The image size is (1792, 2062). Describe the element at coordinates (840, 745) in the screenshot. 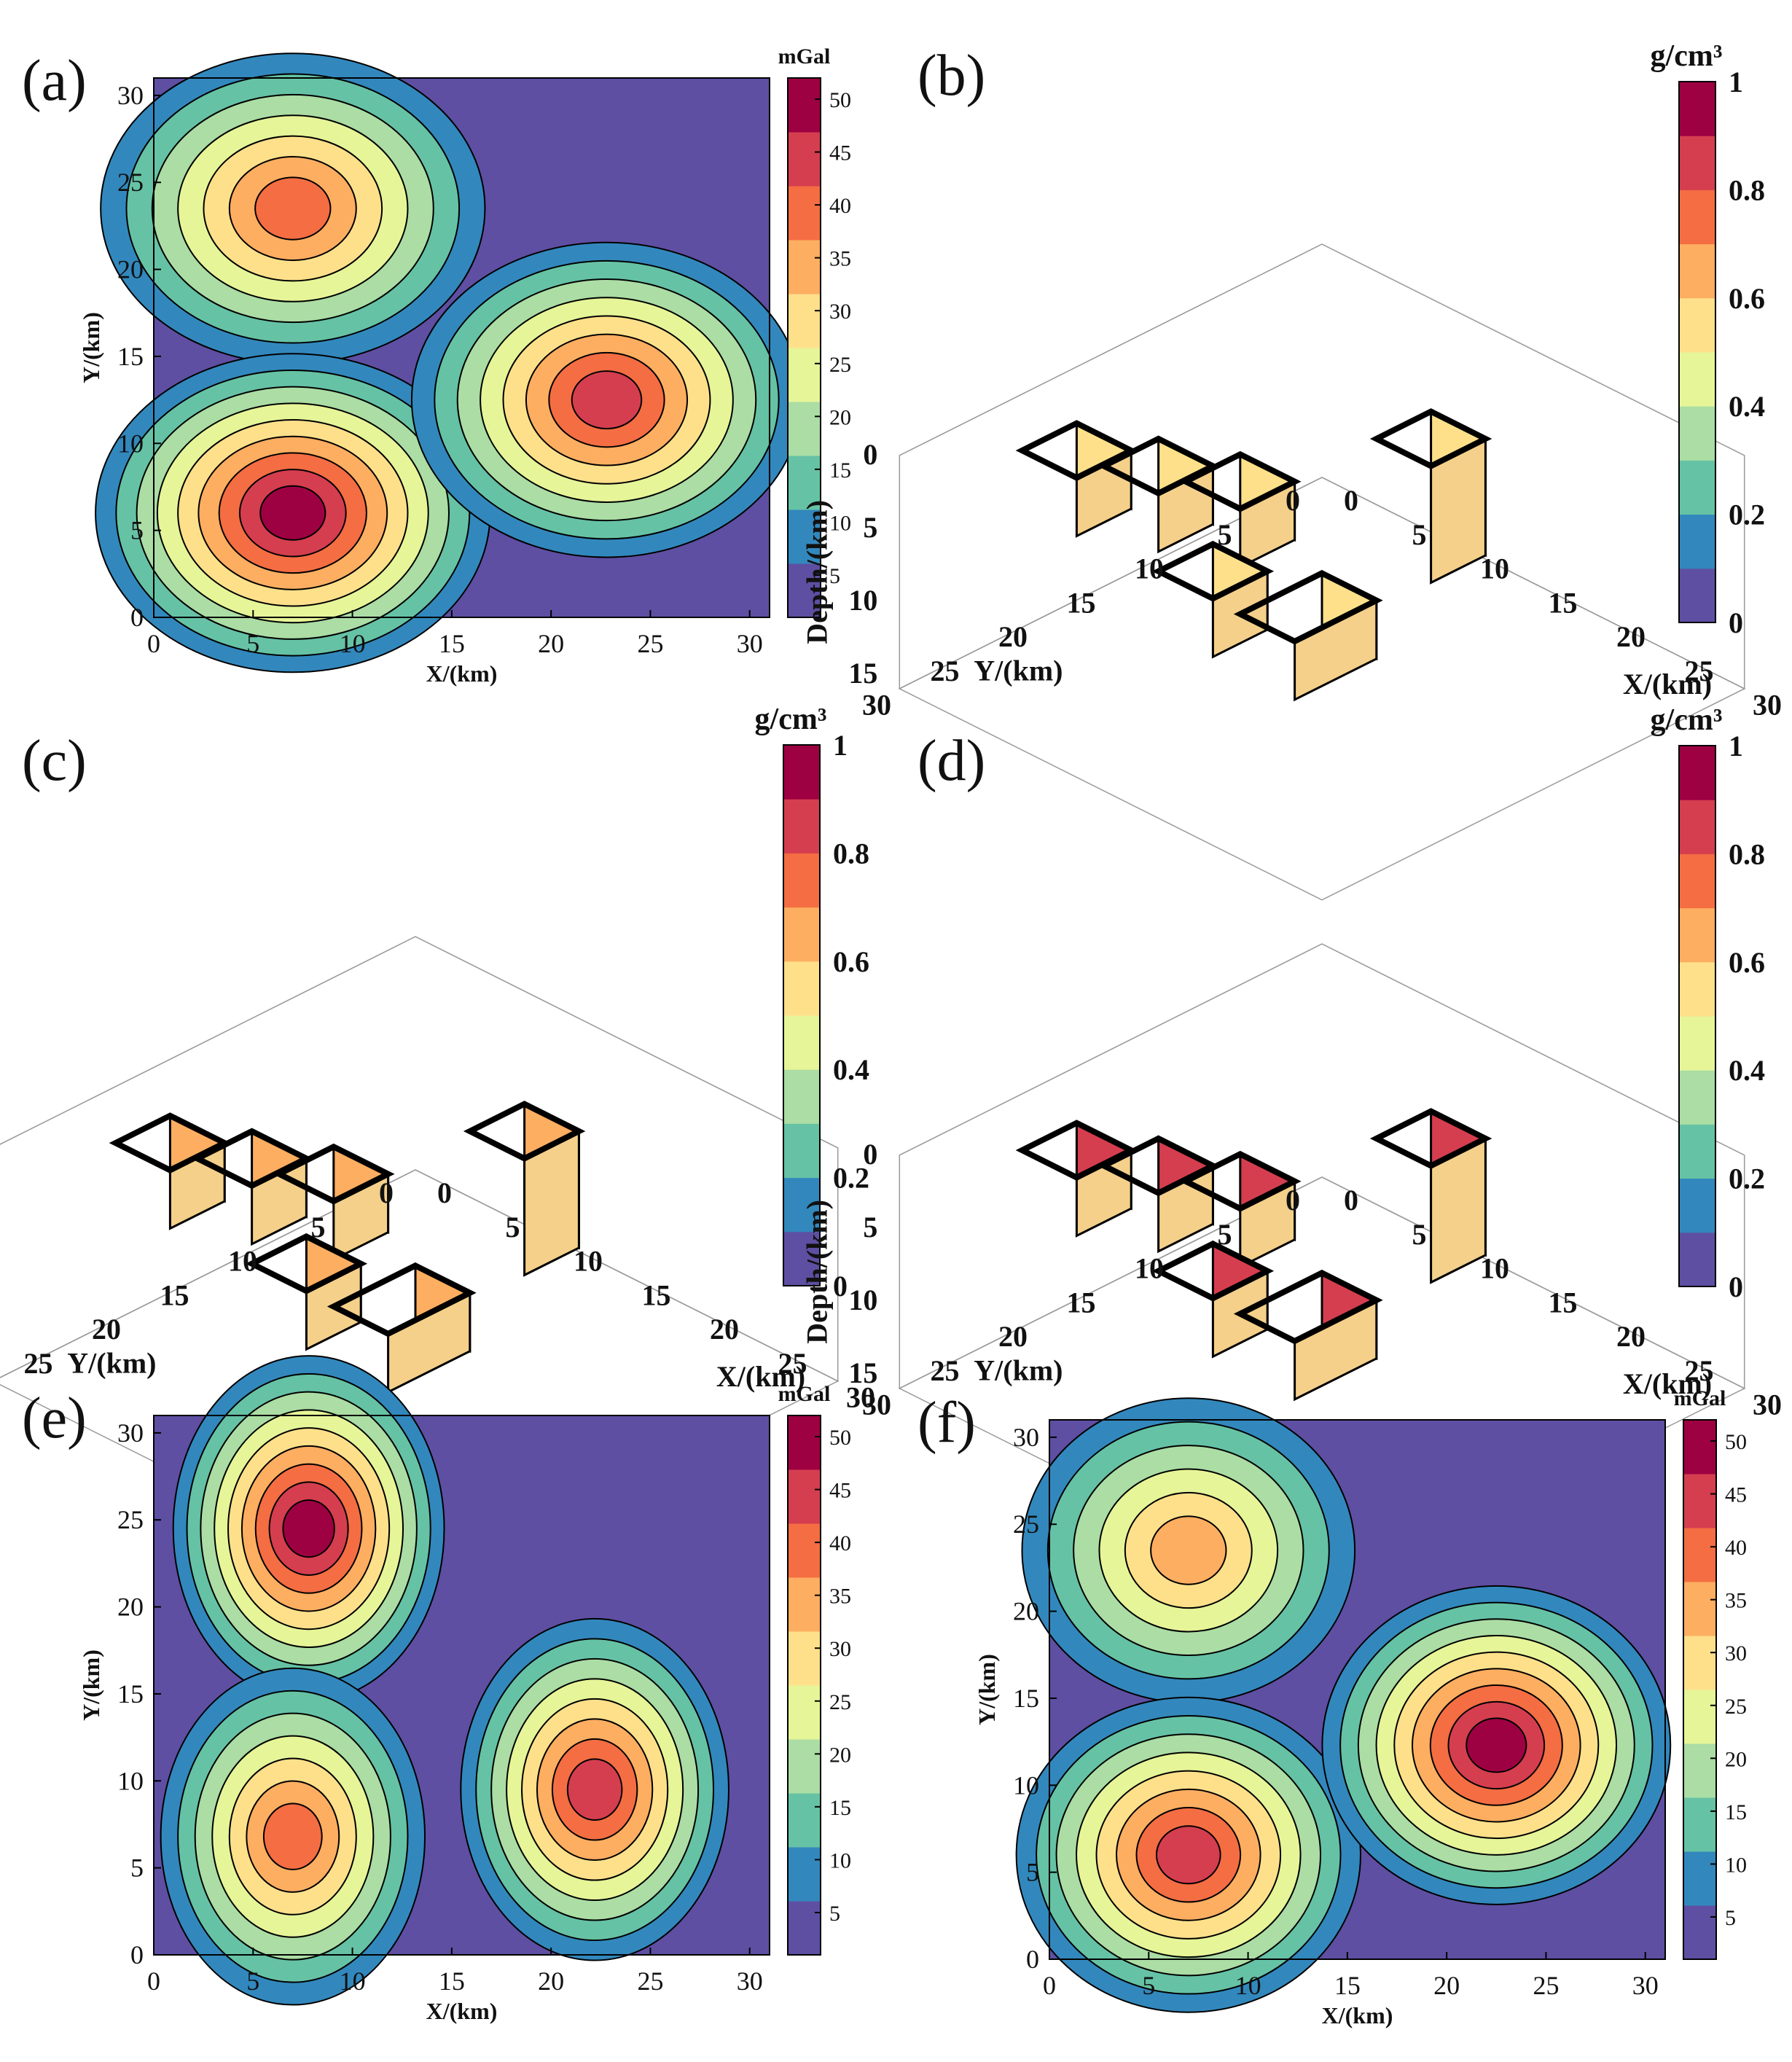

I see `colorbar-tick-label: 1` at that location.